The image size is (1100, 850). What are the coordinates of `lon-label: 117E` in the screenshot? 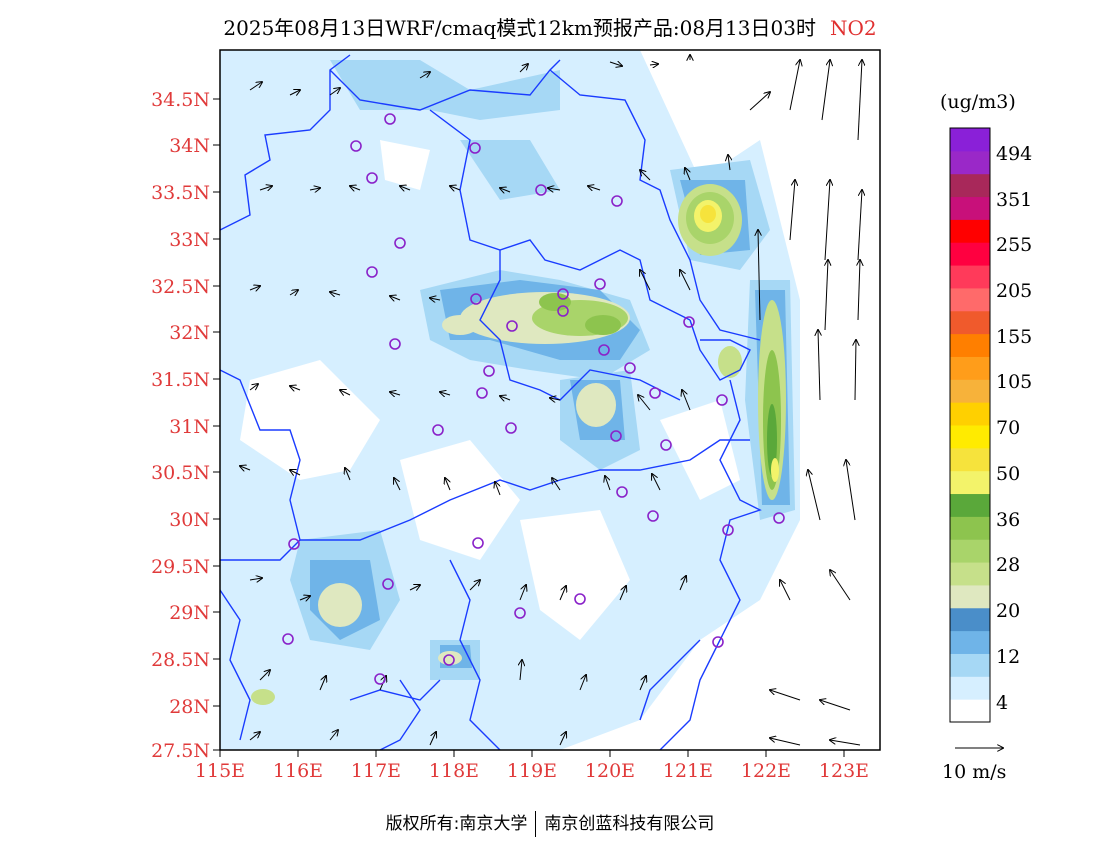 It's located at (376, 771).